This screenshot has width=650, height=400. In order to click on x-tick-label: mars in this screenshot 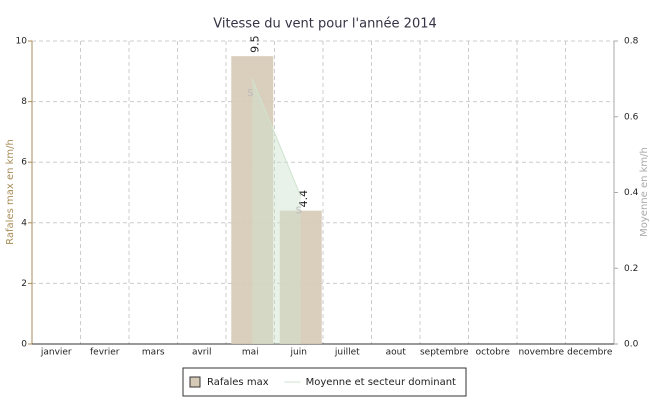, I will do `click(153, 353)`.